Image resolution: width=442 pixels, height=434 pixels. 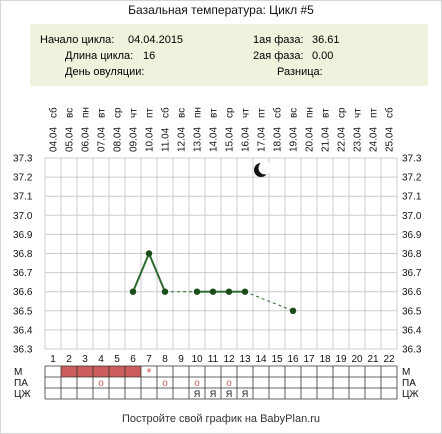 I want to click on x-date-label: 22.04, so click(x=342, y=139).